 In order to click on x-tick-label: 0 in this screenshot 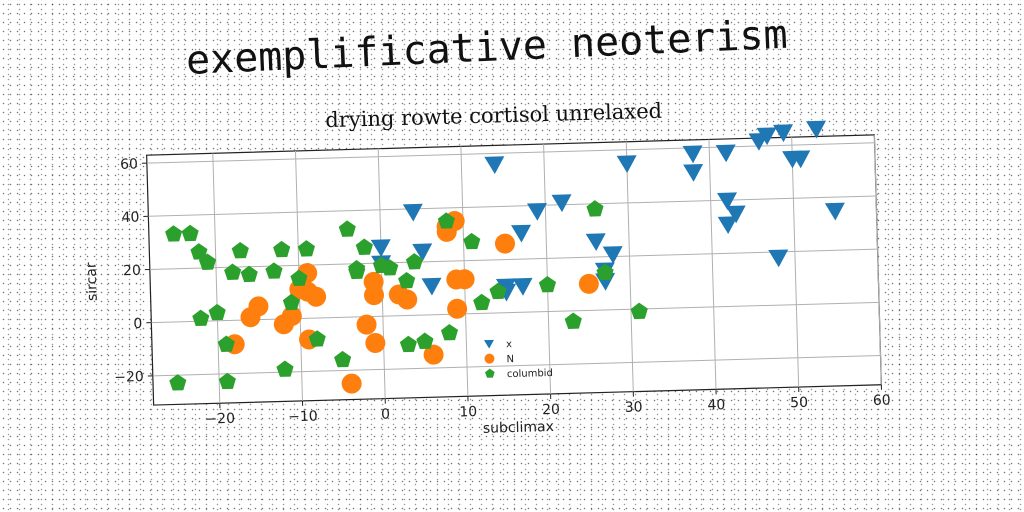, I will do `click(385, 414)`.